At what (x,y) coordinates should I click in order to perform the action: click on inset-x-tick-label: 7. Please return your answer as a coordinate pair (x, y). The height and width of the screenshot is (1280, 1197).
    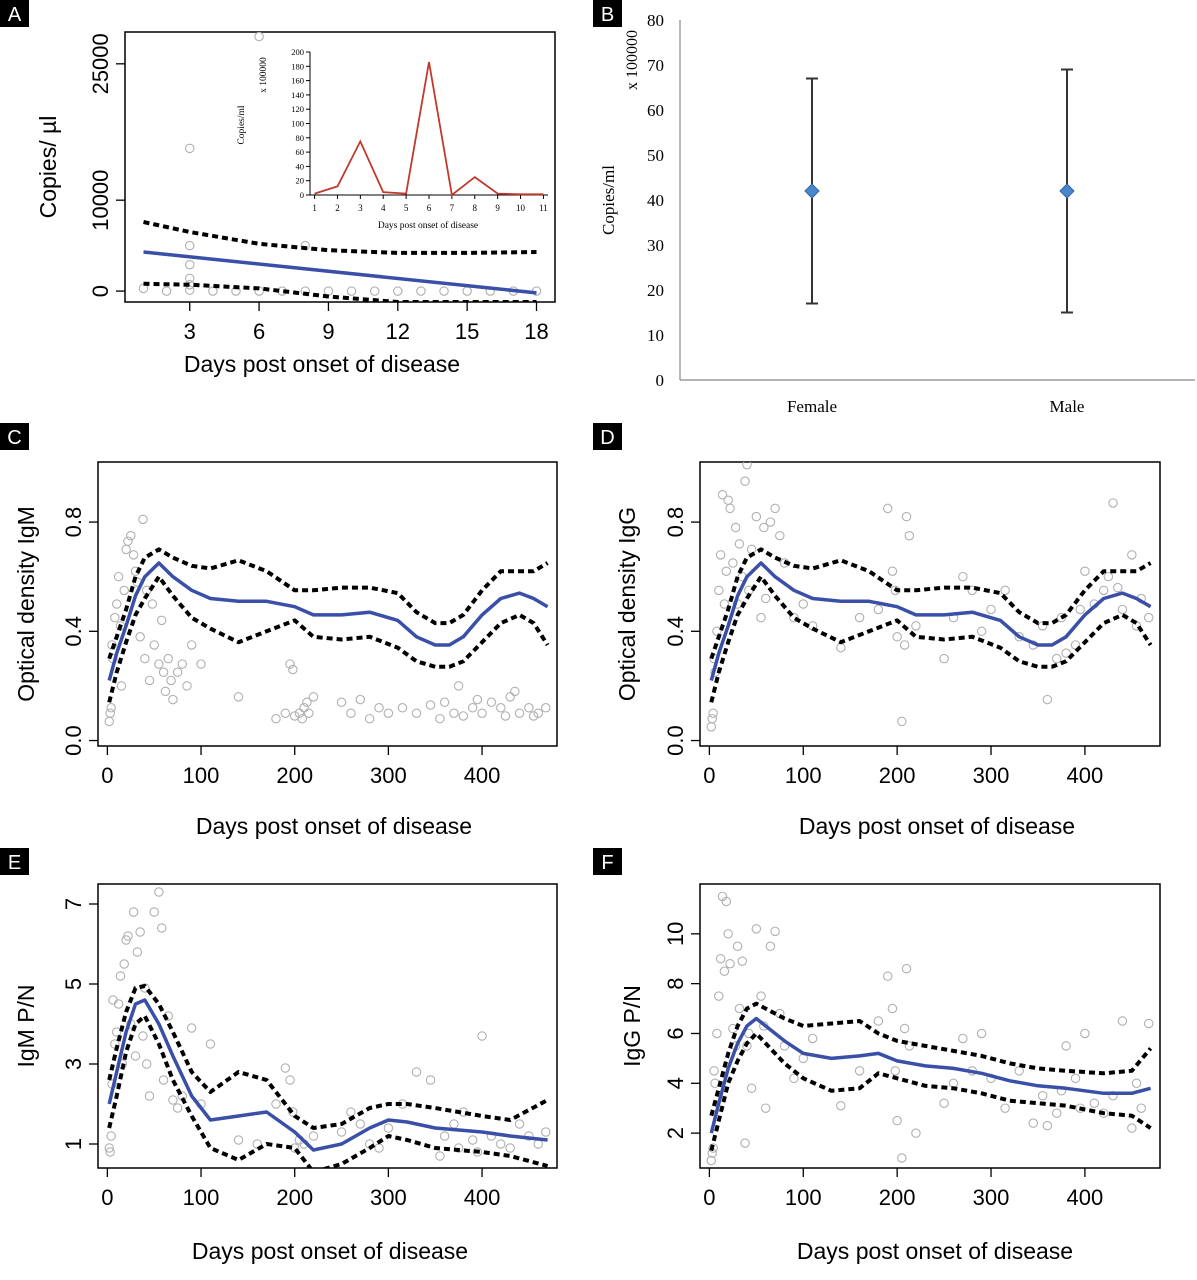
    Looking at the image, I should click on (452, 208).